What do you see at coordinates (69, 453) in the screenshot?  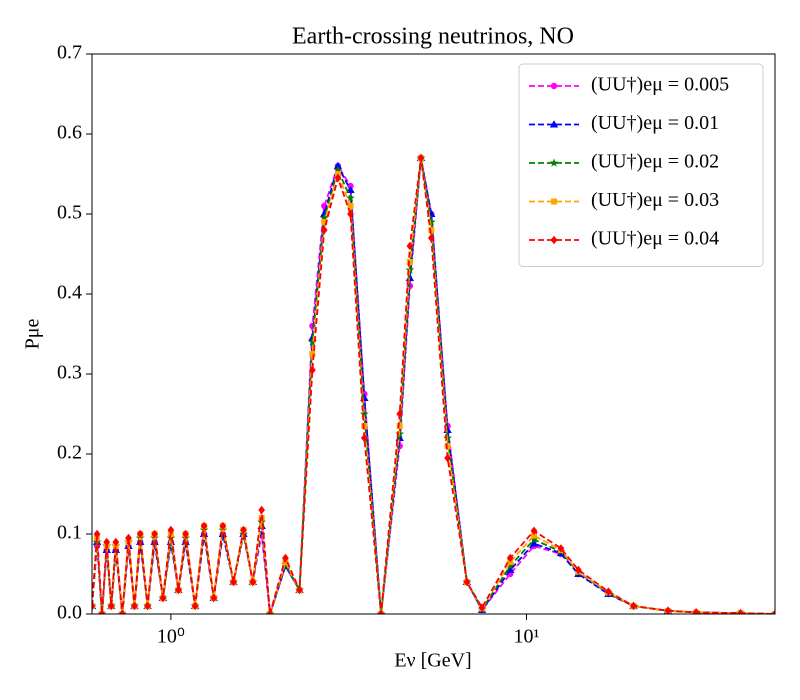 I see `y-tick-label: 0.2` at bounding box center [69, 453].